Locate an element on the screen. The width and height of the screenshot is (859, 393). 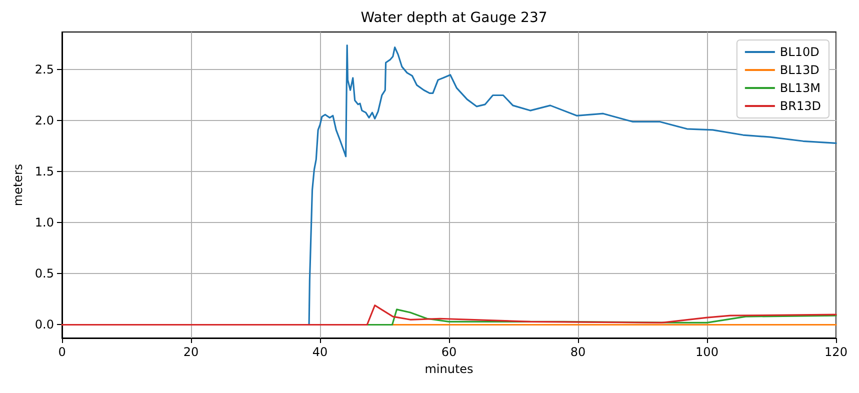
x-axis-title: minutes is located at coordinates (449, 369).